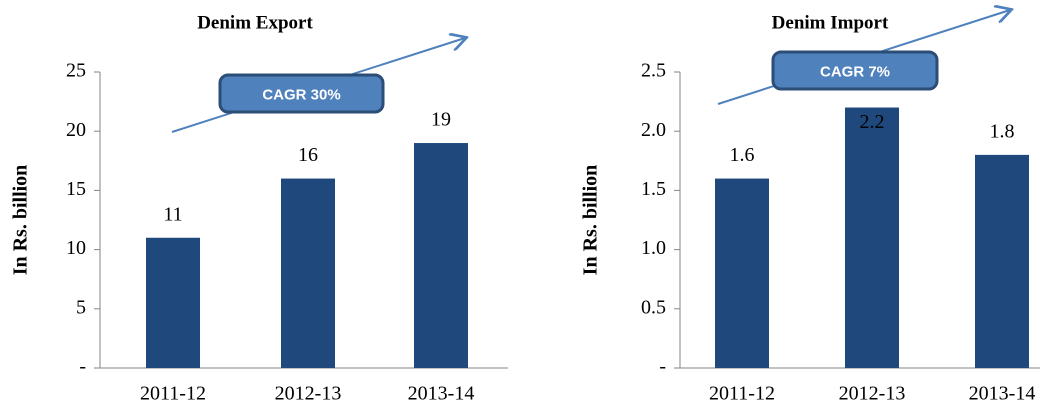 The image size is (1050, 411). What do you see at coordinates (255, 22) in the screenshot?
I see `chart-title: Denim Export` at bounding box center [255, 22].